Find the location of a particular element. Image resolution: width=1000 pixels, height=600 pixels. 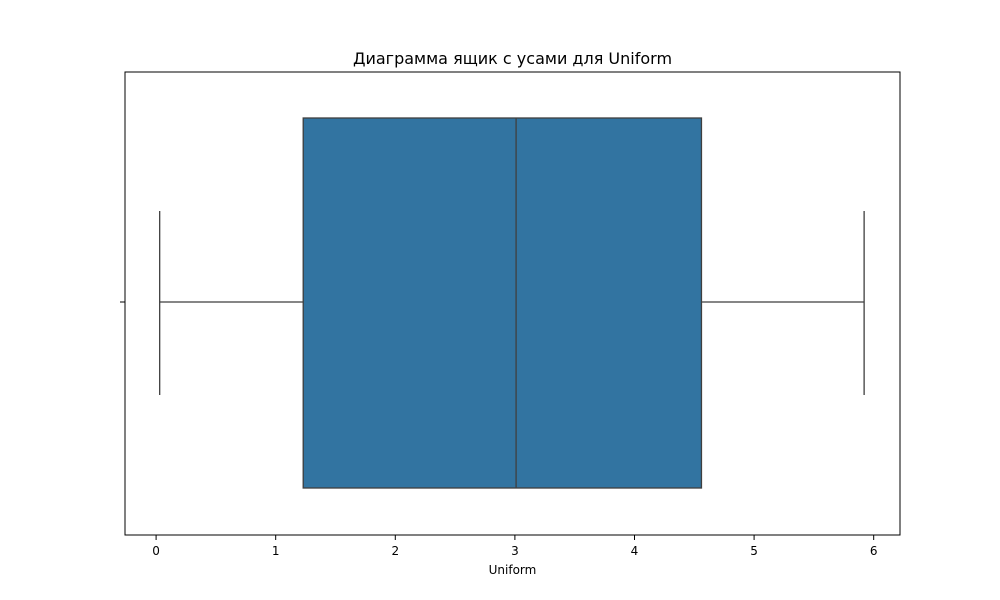

x-tick-label: 3 is located at coordinates (515, 551).